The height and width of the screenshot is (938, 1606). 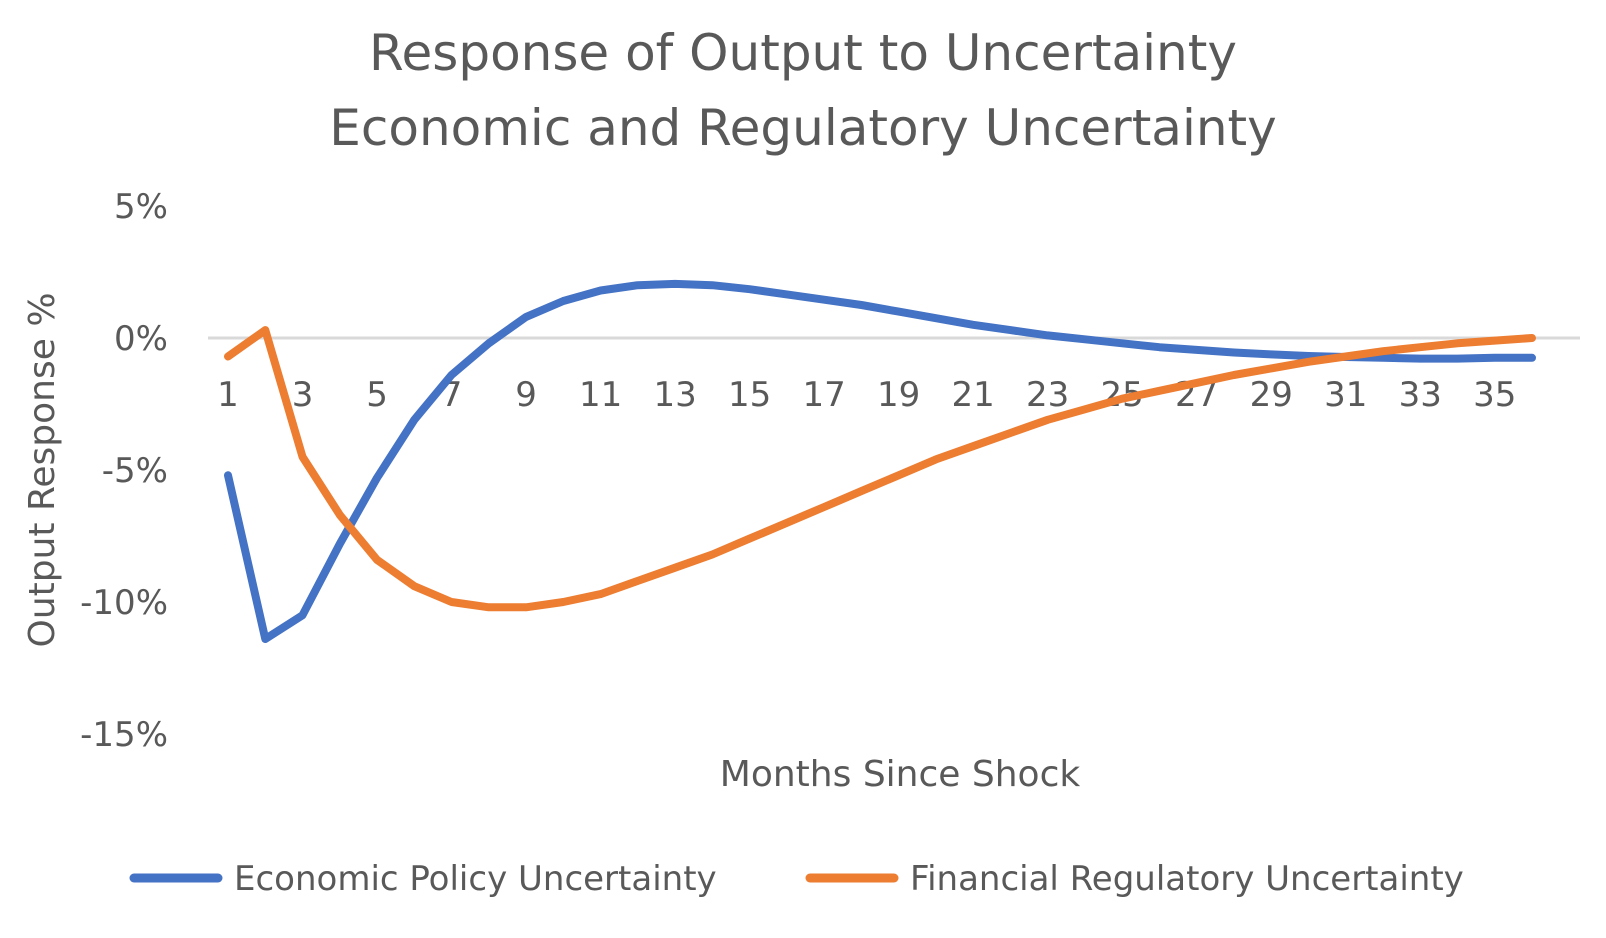 What do you see at coordinates (1345, 395) in the screenshot?
I see `x-tick-label: 31` at bounding box center [1345, 395].